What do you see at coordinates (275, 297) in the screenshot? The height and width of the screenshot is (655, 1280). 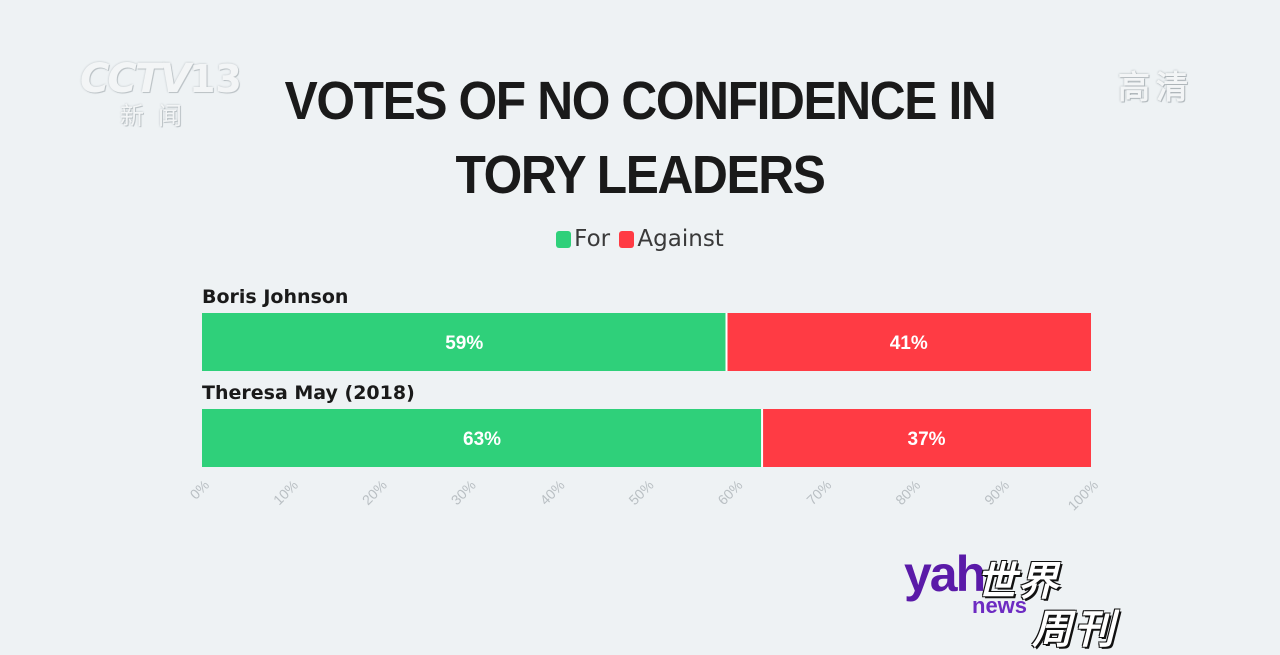 I see `category-label-boris-johnson: Boris Johnson` at bounding box center [275, 297].